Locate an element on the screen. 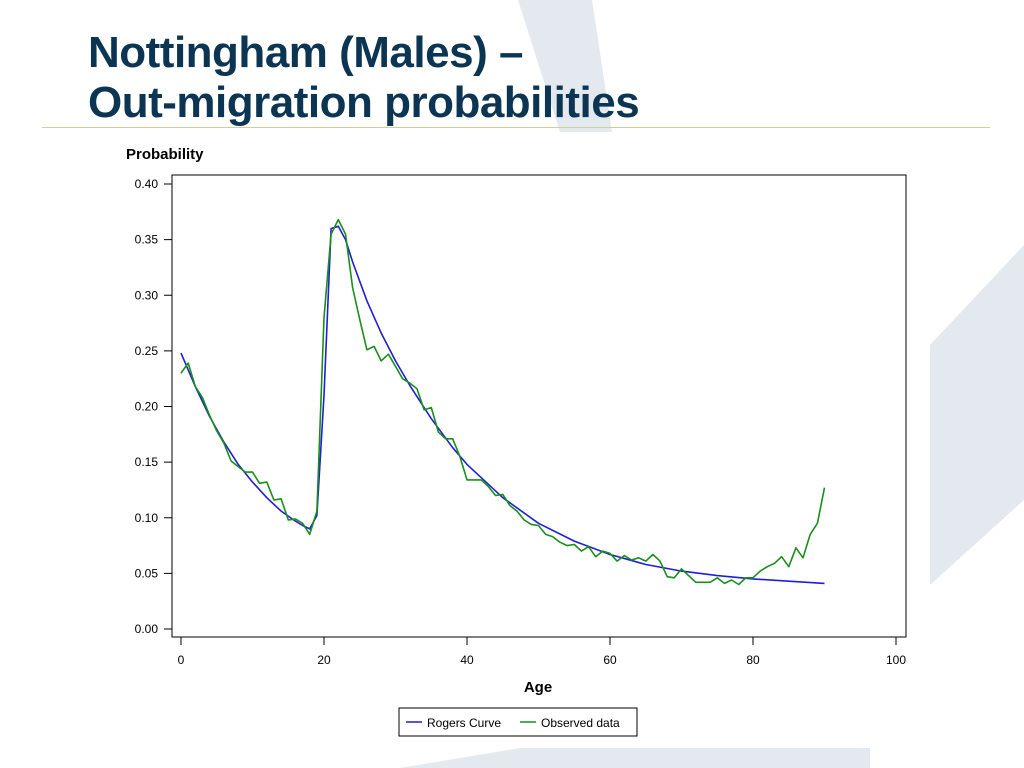  y-tick-label: 0.05 is located at coordinates (147, 573).